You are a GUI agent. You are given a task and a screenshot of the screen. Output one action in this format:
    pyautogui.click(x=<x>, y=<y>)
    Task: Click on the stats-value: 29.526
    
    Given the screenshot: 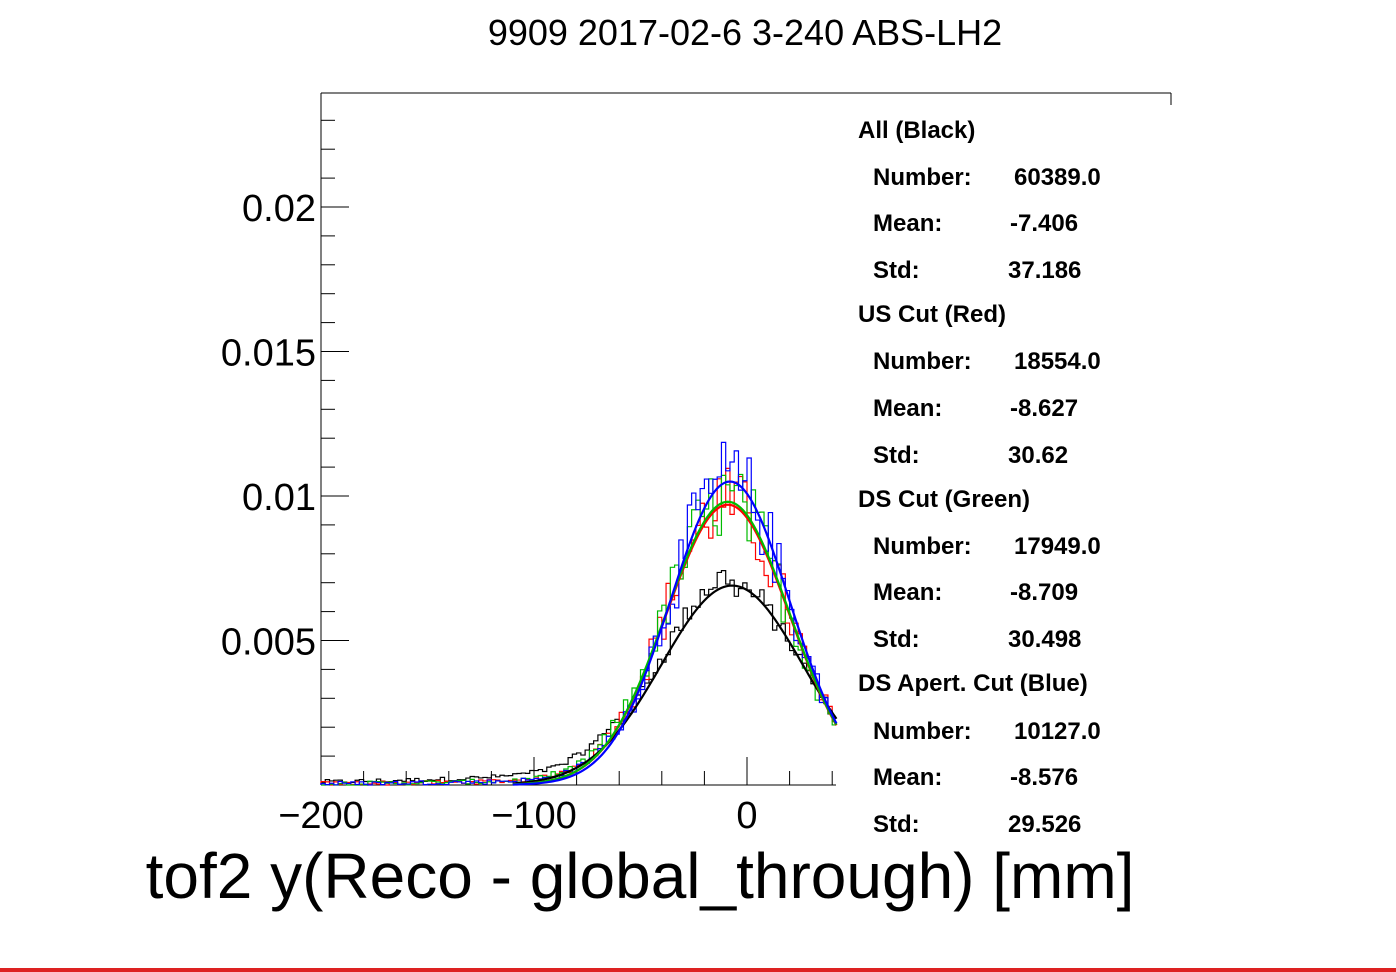 What is the action you would take?
    pyautogui.click(x=1044, y=824)
    